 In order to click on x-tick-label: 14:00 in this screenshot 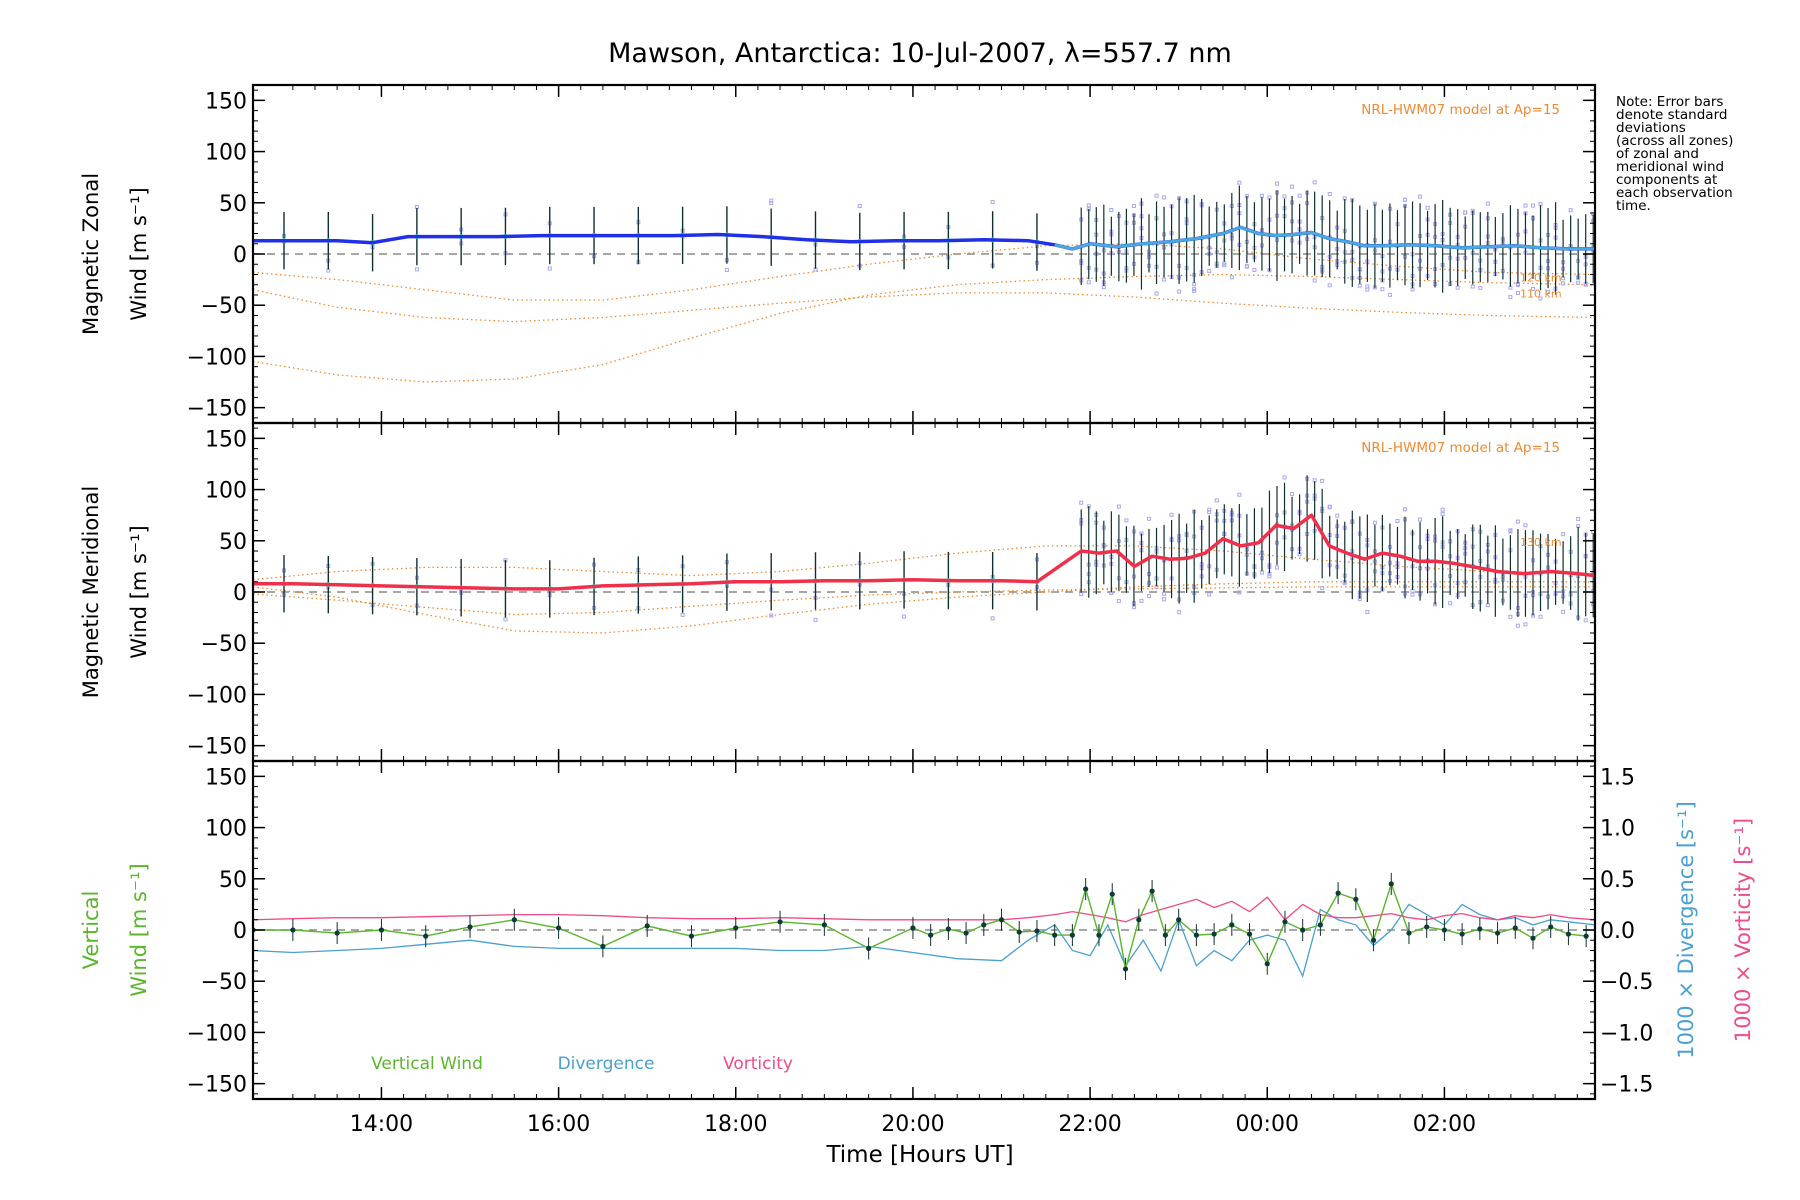, I will do `click(381, 1124)`.